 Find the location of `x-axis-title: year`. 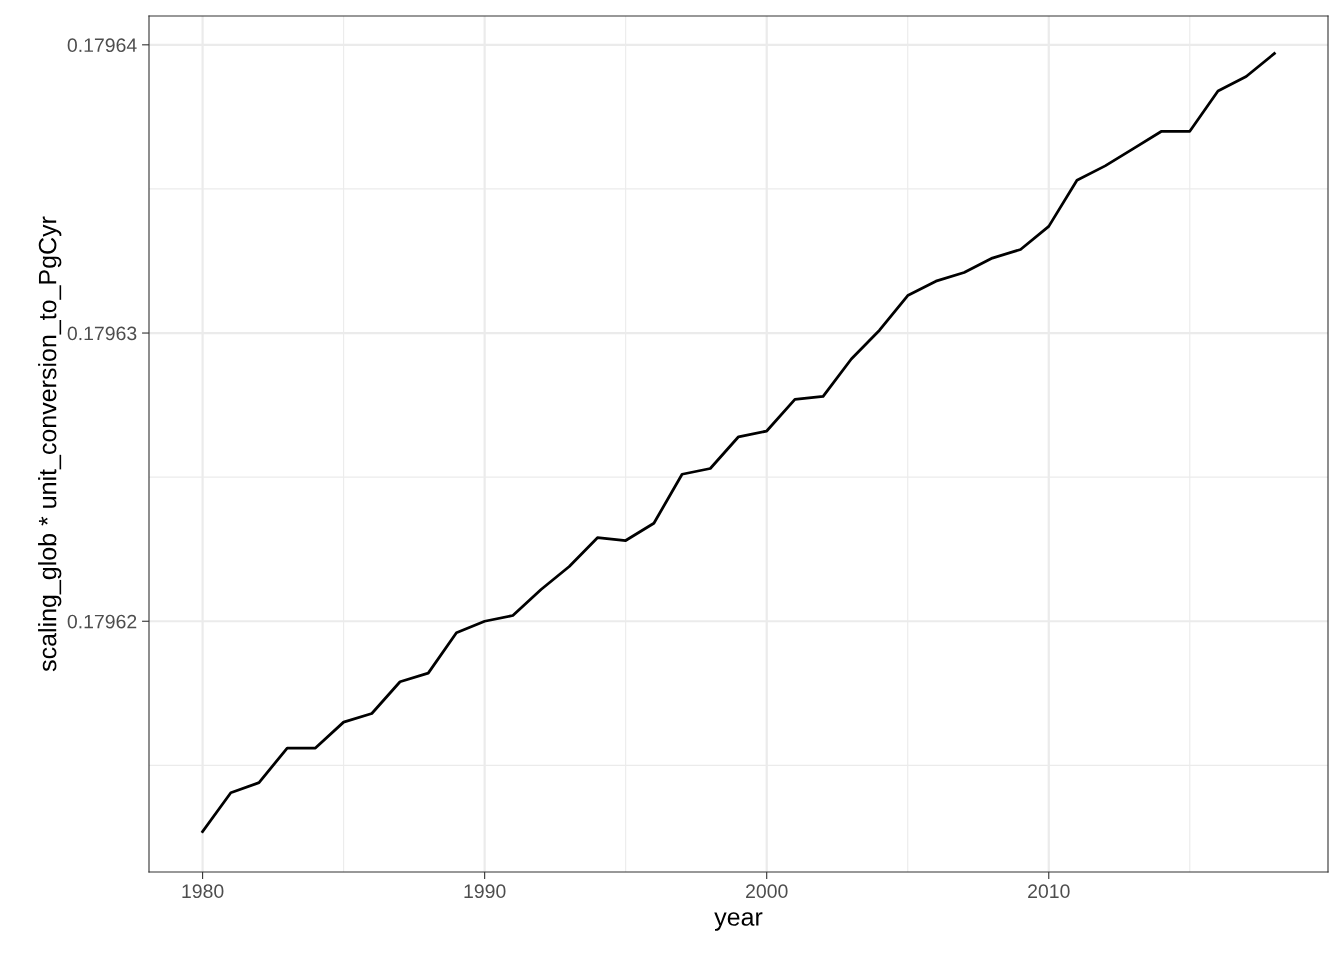

x-axis-title: year is located at coordinates (738, 921).